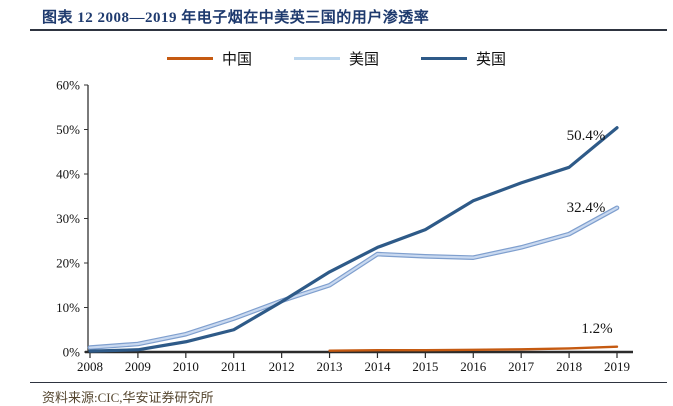 The image size is (673, 406). I want to click on figure-title: 图表 12 2008—2019 年电子烟在中美英三国的用户渗透率, so click(236, 18).